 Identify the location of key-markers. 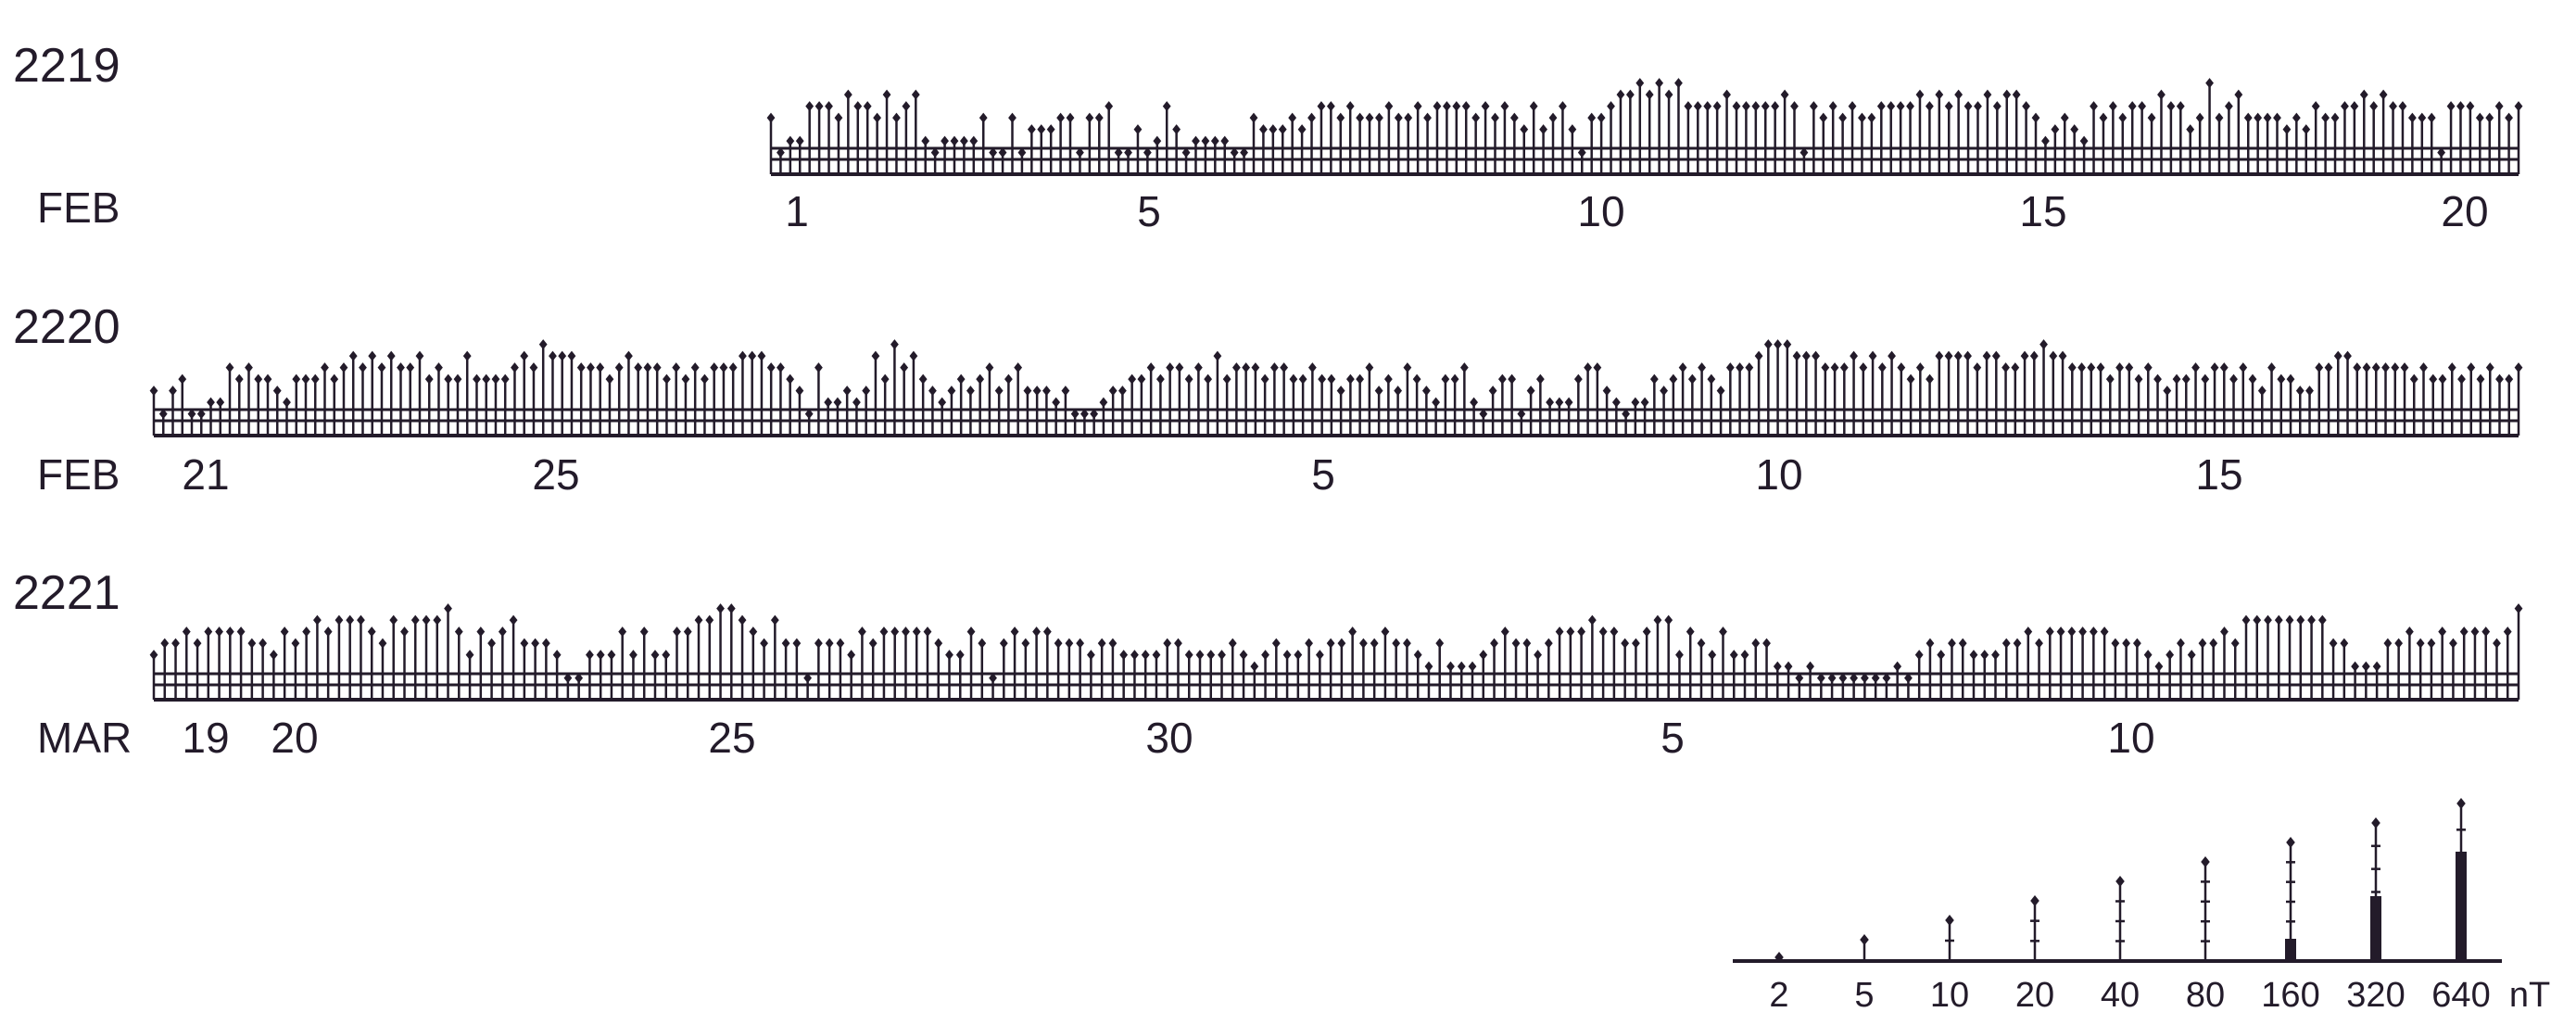
(2120, 881).